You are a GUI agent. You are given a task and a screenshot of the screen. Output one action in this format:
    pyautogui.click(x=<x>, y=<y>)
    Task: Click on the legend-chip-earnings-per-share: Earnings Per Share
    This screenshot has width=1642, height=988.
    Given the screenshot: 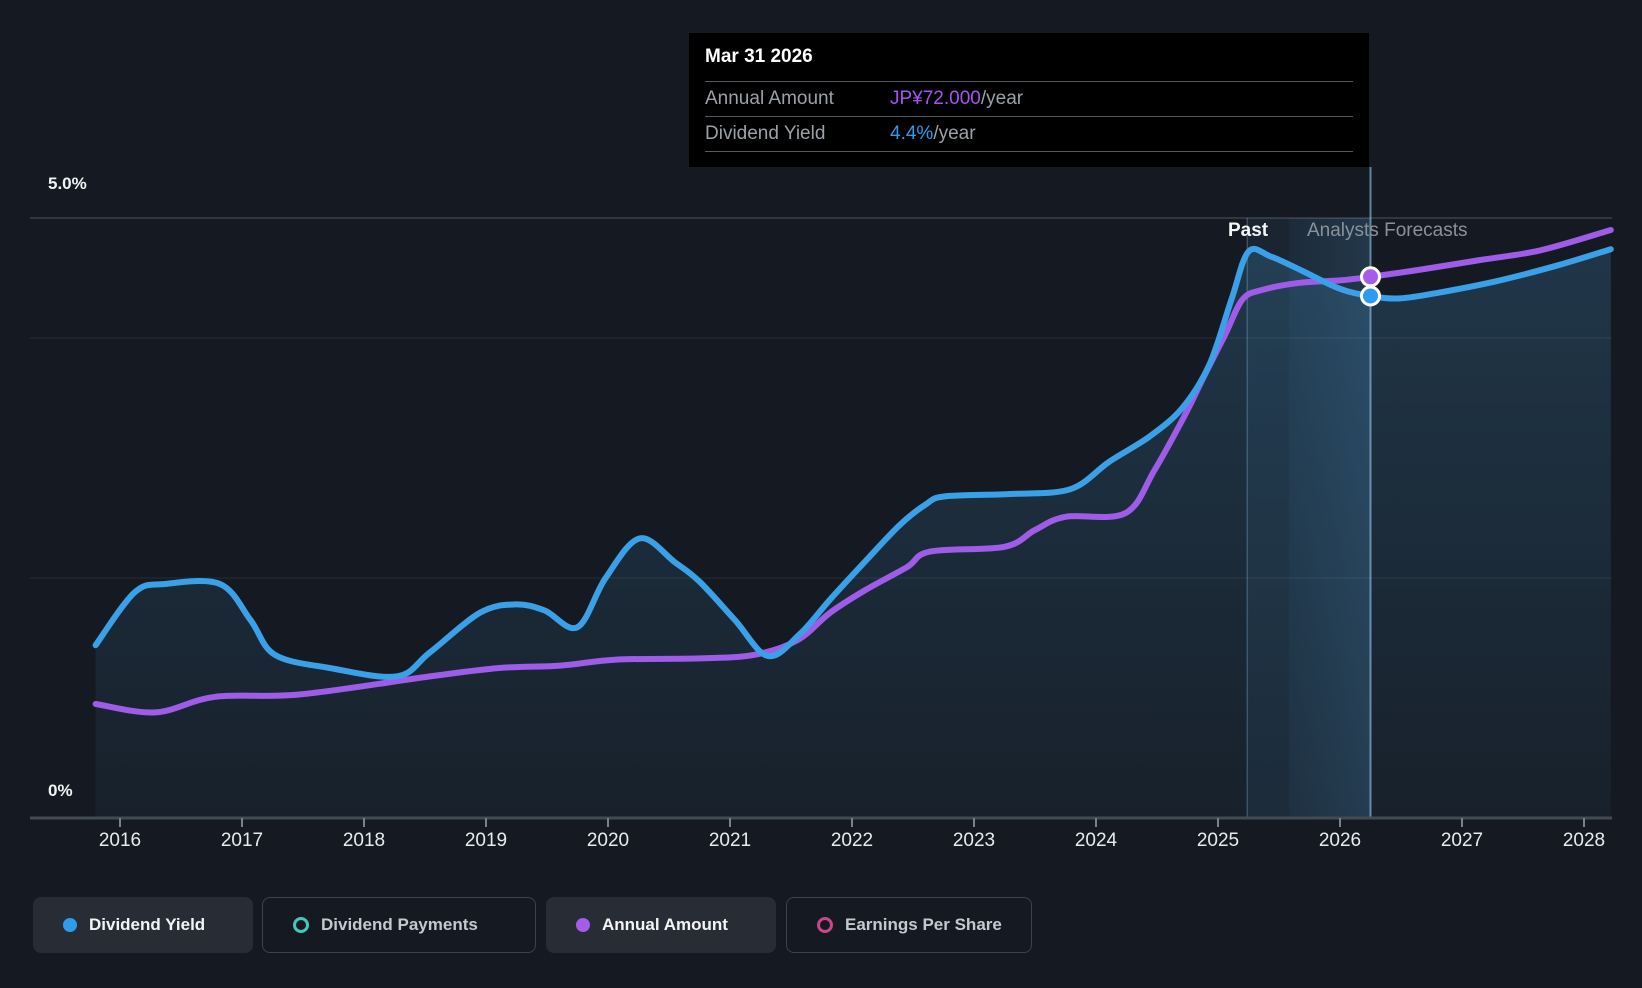 What is the action you would take?
    pyautogui.click(x=909, y=925)
    